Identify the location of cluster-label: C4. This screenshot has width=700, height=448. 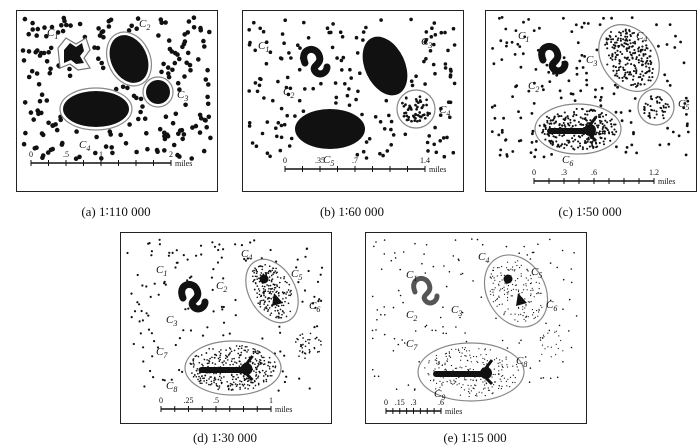
(246, 255).